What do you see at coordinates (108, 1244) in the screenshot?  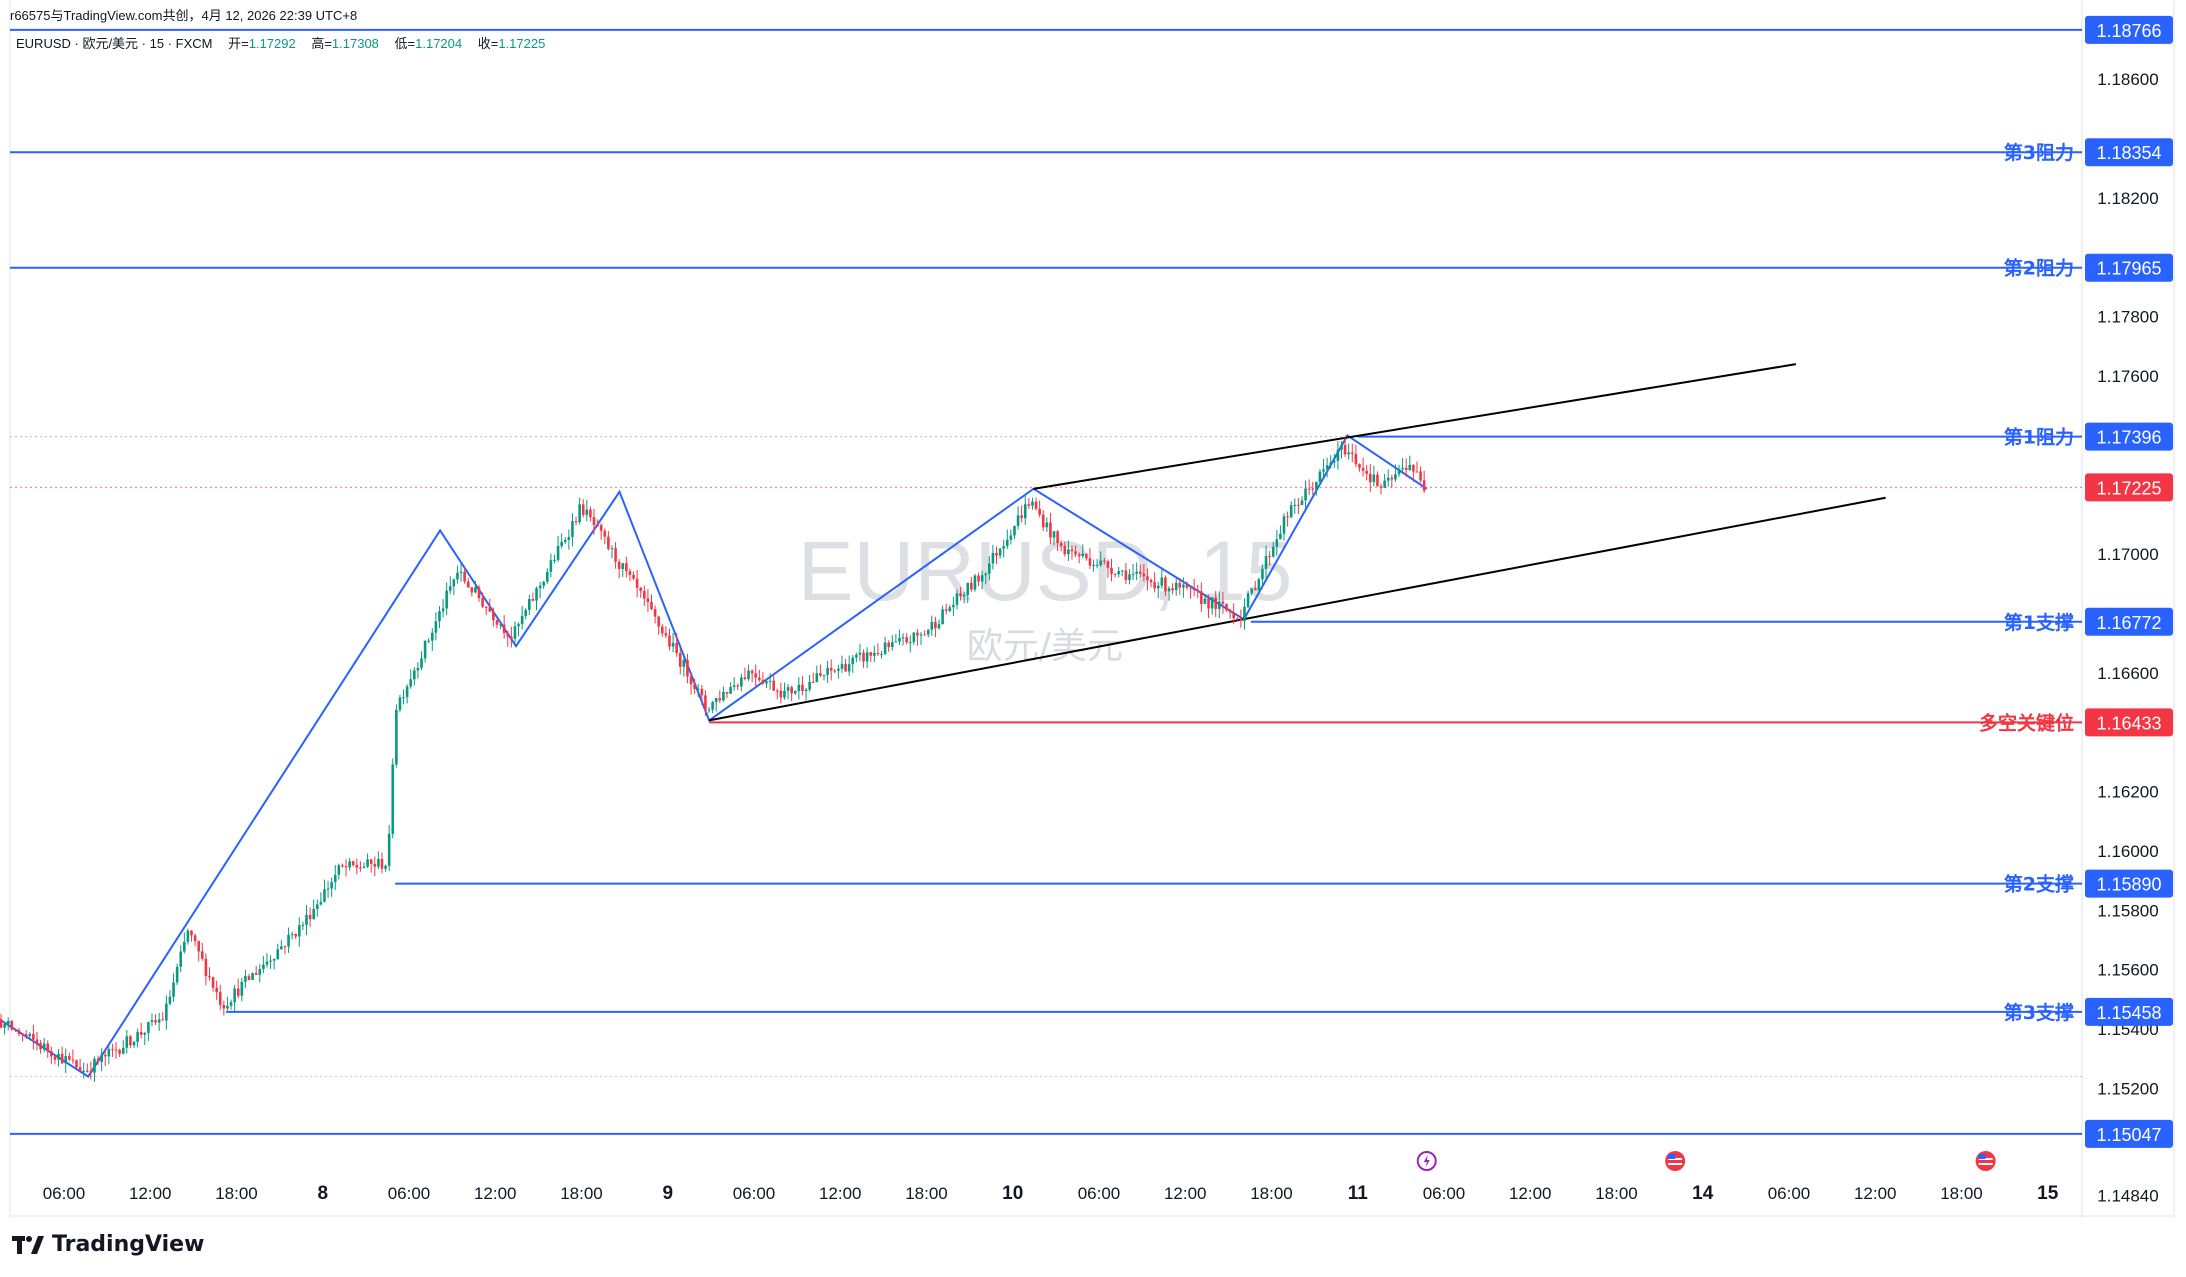 I see `tradingview-logo: TradingView` at bounding box center [108, 1244].